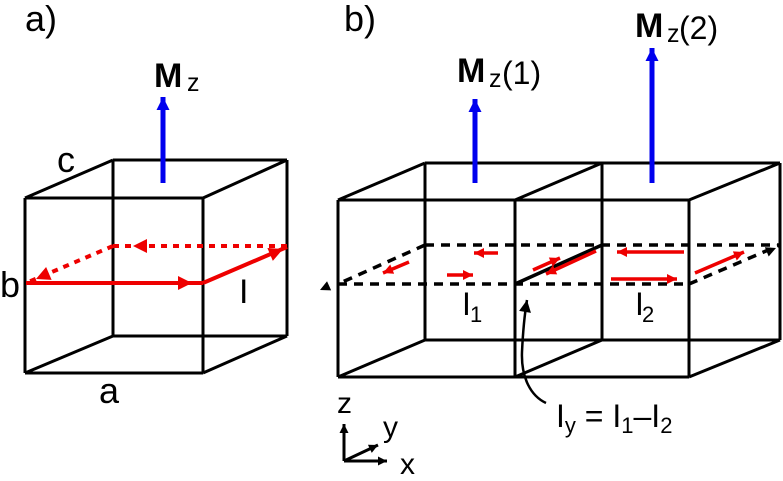 The height and width of the screenshot is (481, 783). What do you see at coordinates (673, 34) in the screenshot?
I see `magnetization-2-label-sub: z` at bounding box center [673, 34].